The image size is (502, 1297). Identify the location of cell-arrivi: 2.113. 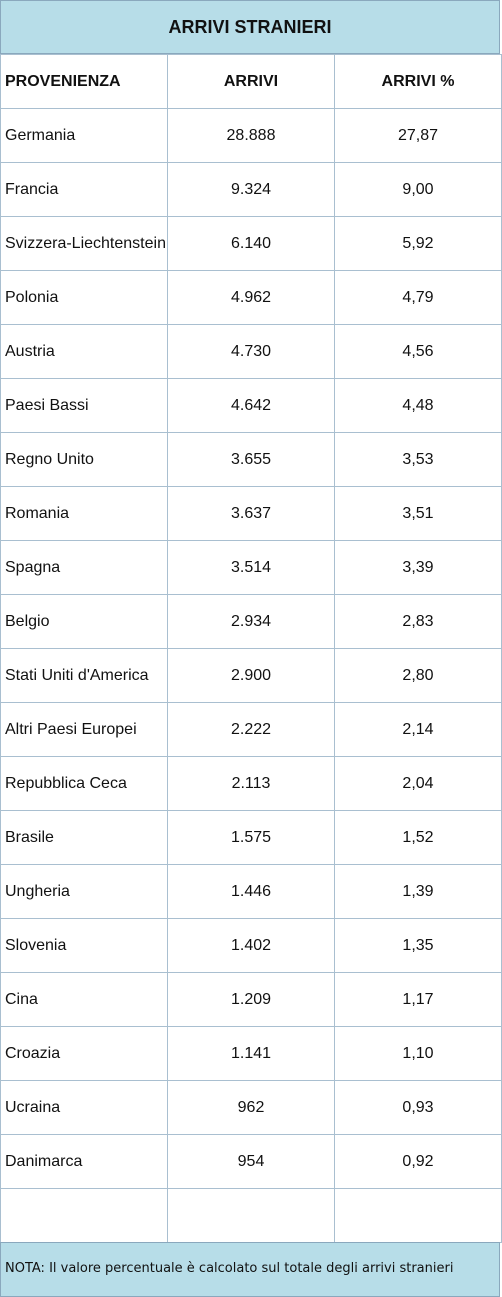
(251, 783).